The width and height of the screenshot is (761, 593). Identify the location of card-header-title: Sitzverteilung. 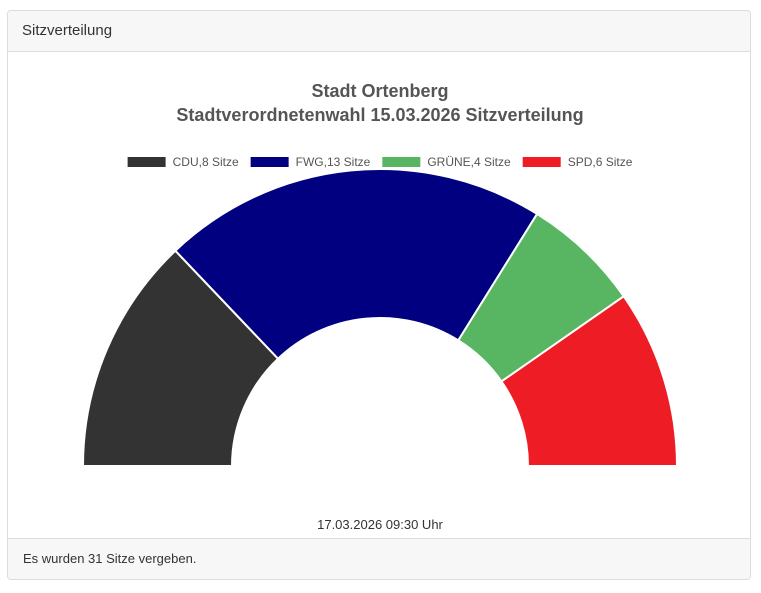
(67, 30).